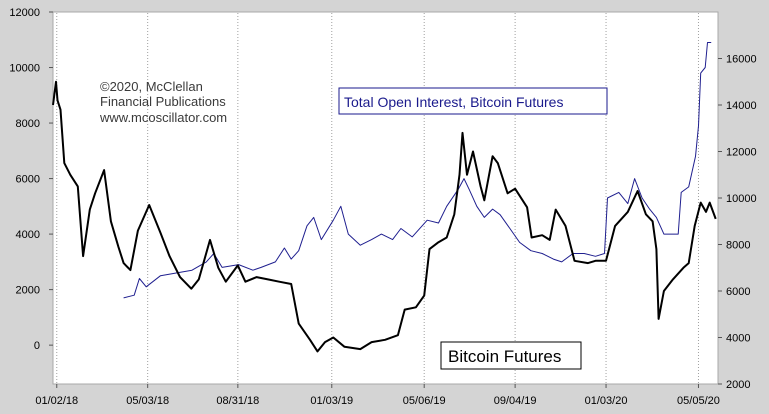  What do you see at coordinates (24, 69) in the screenshot?
I see `left-tick-label: 10000` at bounding box center [24, 69].